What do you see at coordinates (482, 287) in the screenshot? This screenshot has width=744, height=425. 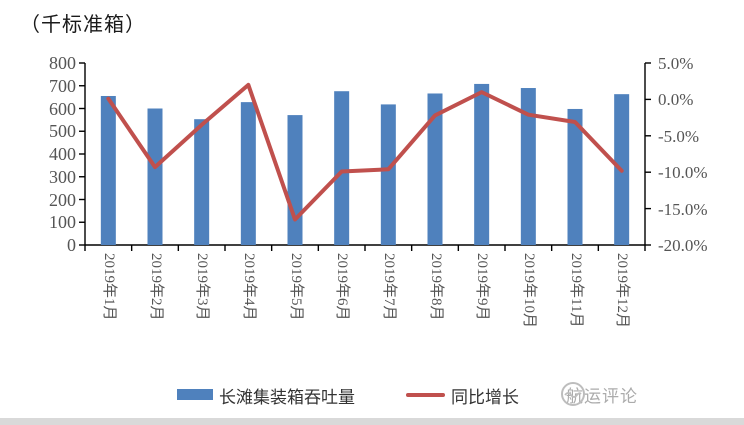 I see `x-axis-tick-label: 2019年9月` at bounding box center [482, 287].